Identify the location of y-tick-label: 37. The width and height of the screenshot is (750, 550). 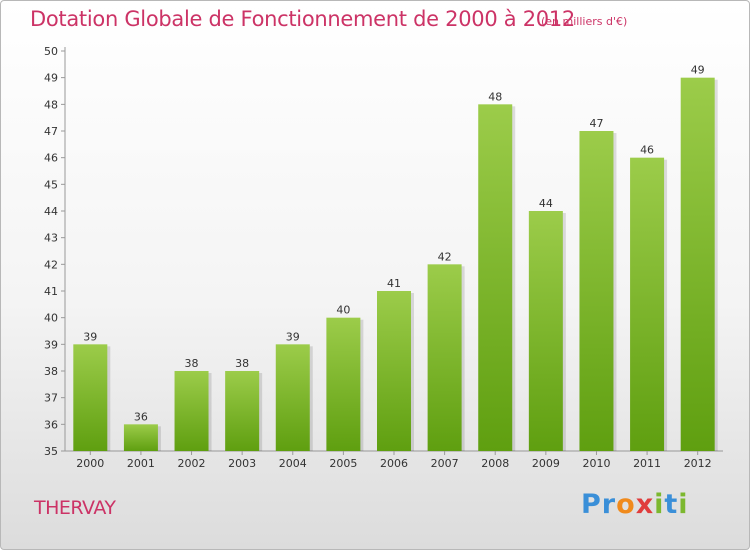
(51, 398).